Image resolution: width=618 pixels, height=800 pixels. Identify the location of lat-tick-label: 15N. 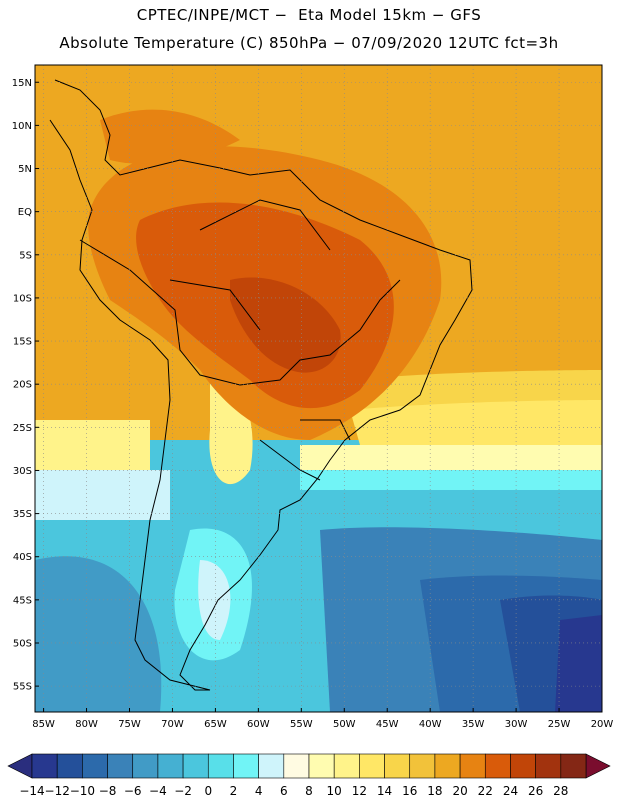
(22, 83).